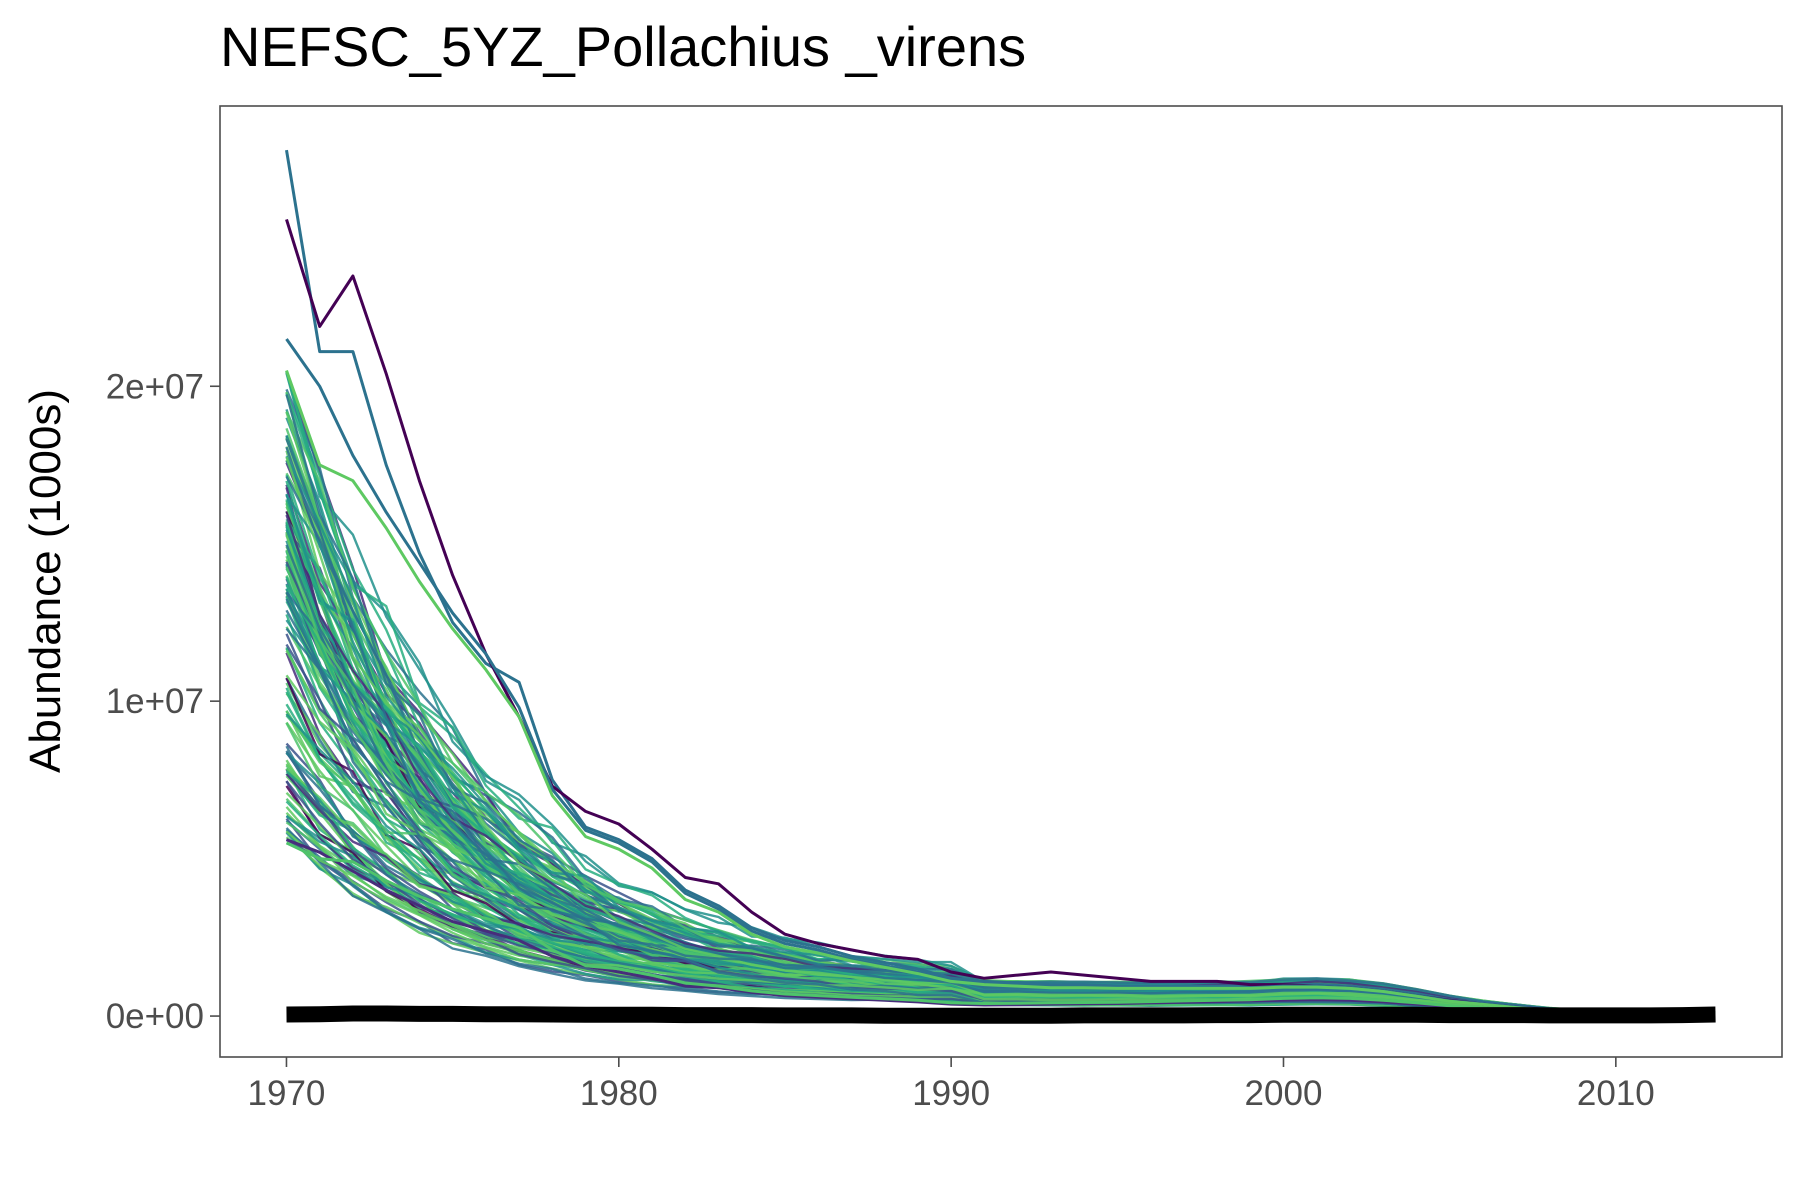 The width and height of the screenshot is (1800, 1200). Describe the element at coordinates (1284, 1093) in the screenshot. I see `x-tick-label: 2000` at that location.